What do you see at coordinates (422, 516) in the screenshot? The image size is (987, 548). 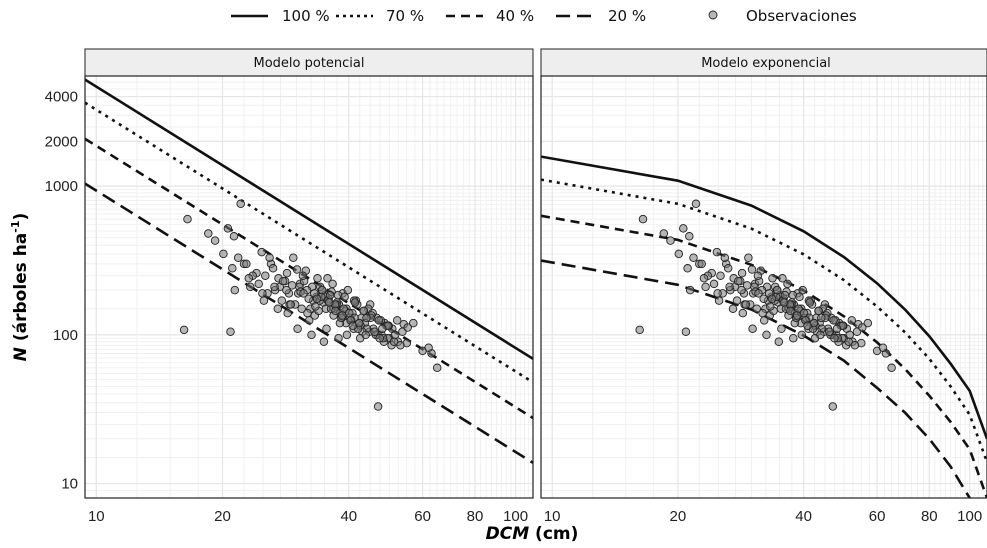 I see `x-tick-potencial-3: 60` at bounding box center [422, 516].